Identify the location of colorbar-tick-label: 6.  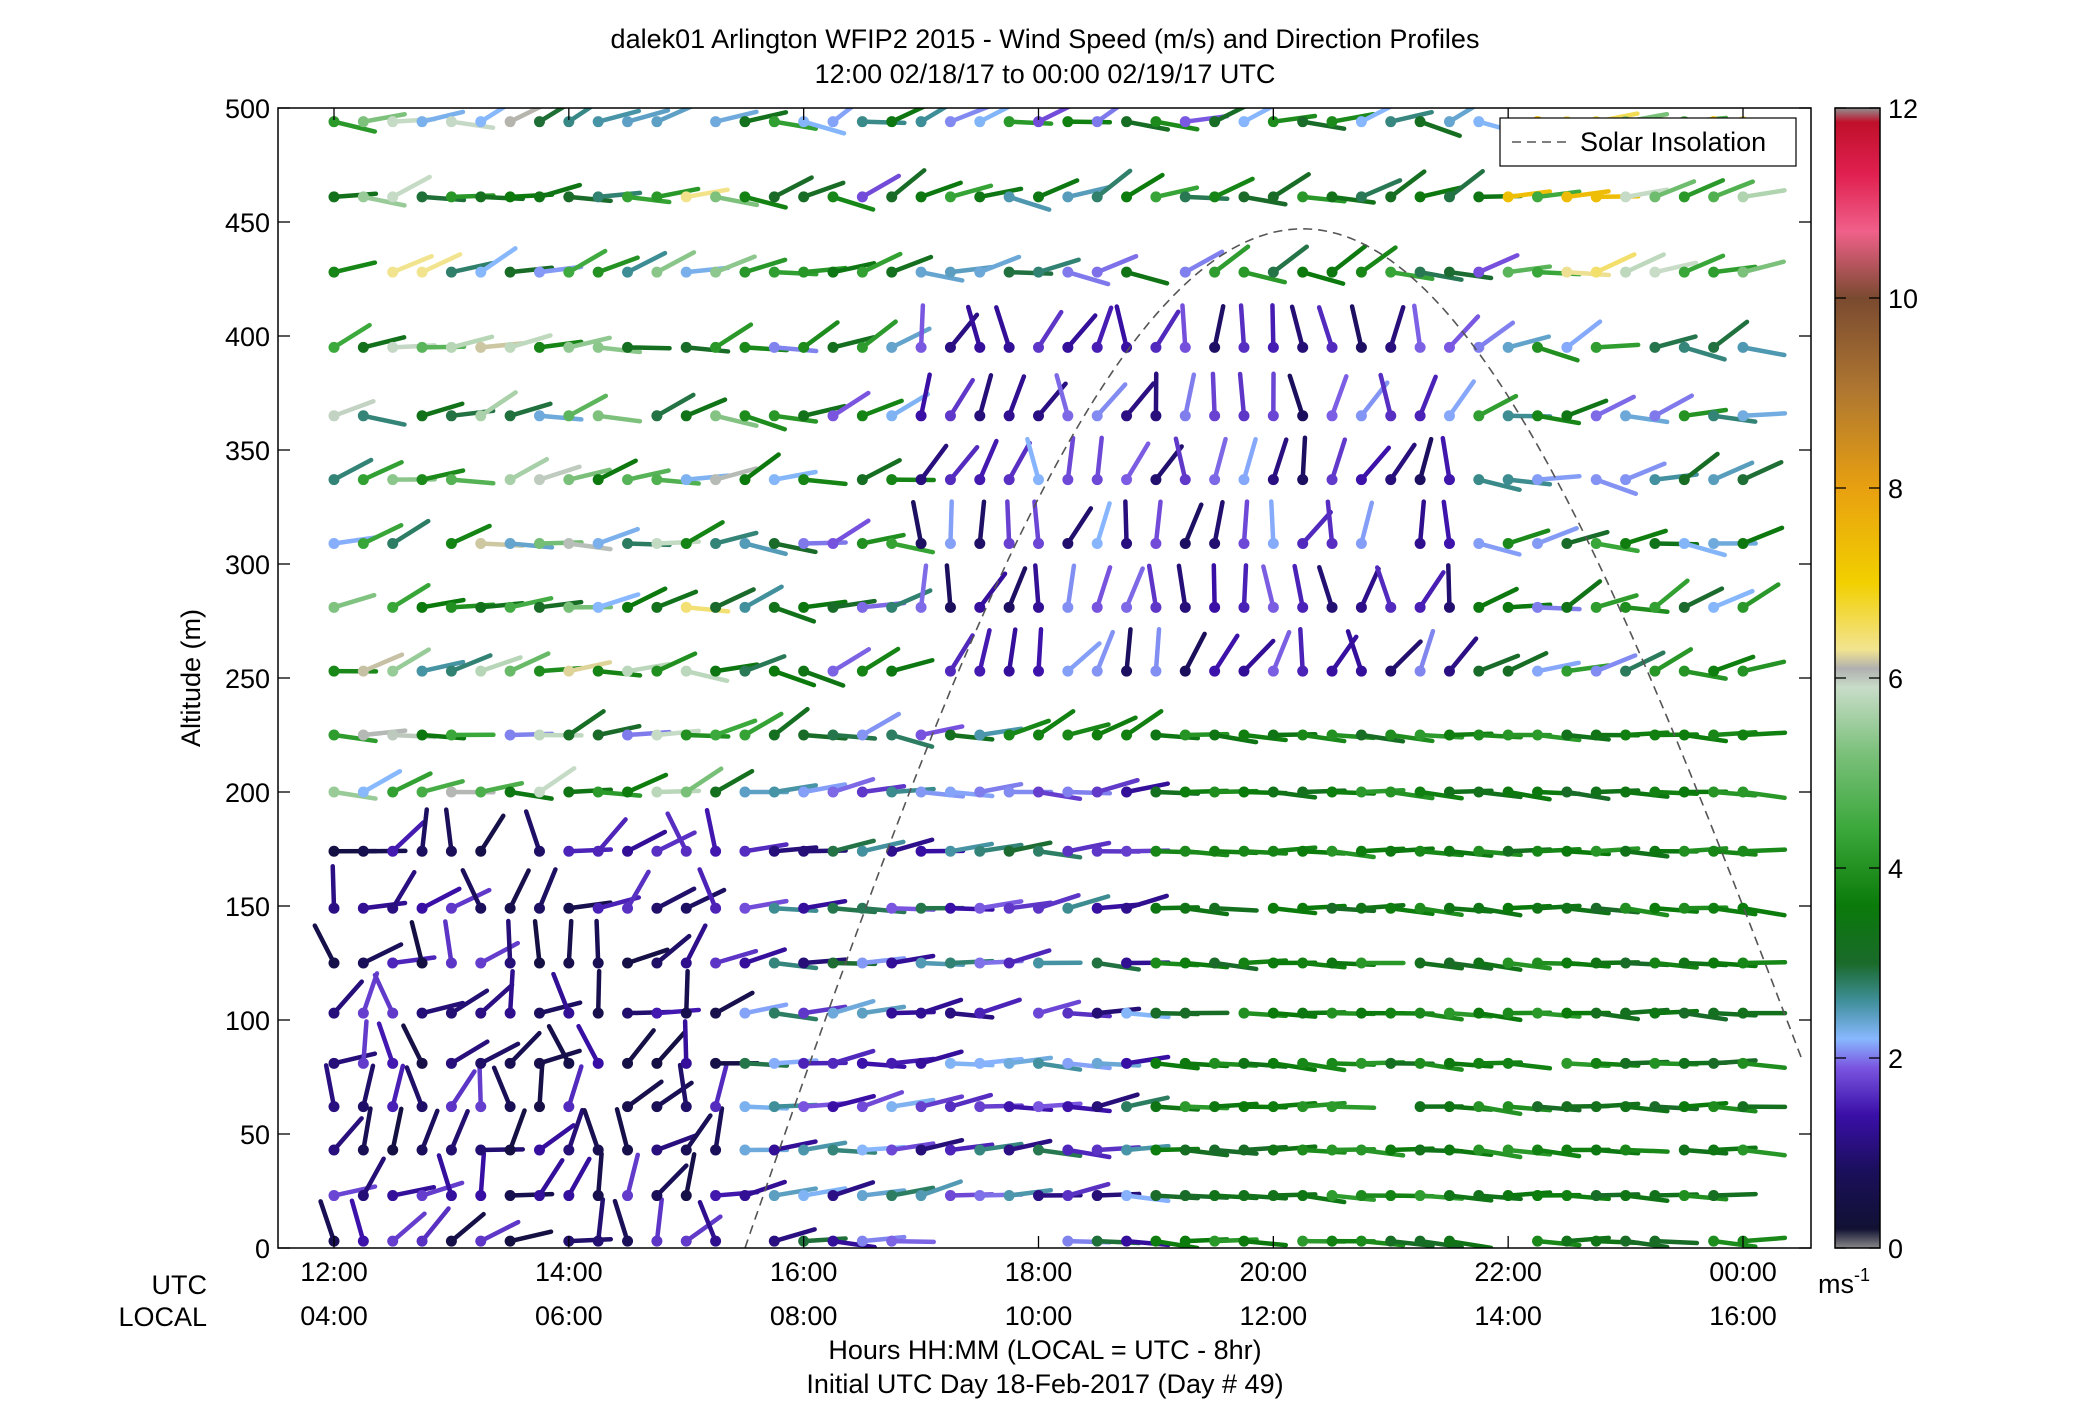
(1895, 679).